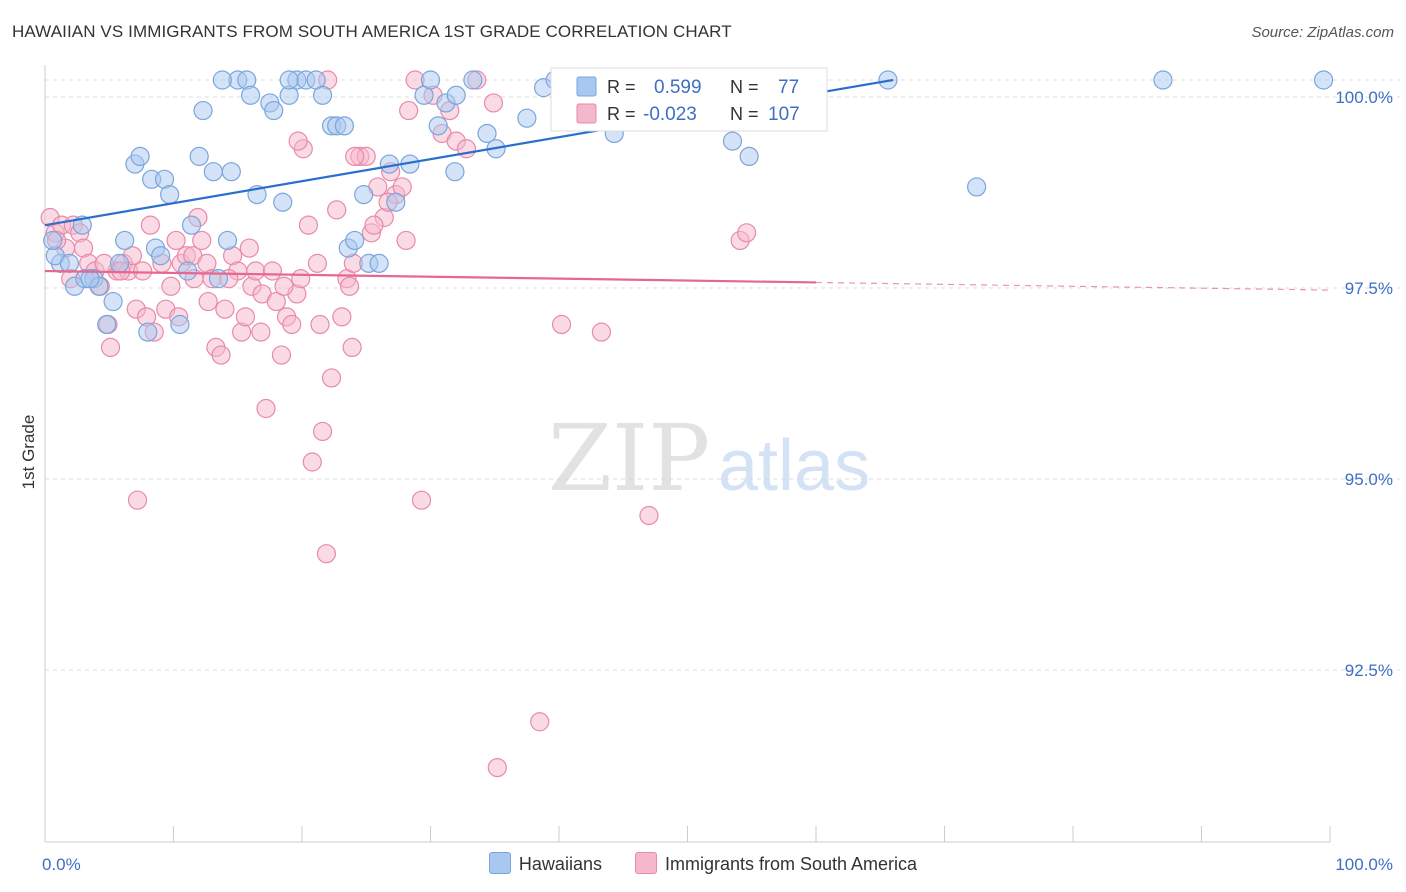  Describe the element at coordinates (1369, 670) in the screenshot. I see `y-tick-label-3: 92.5%` at that location.